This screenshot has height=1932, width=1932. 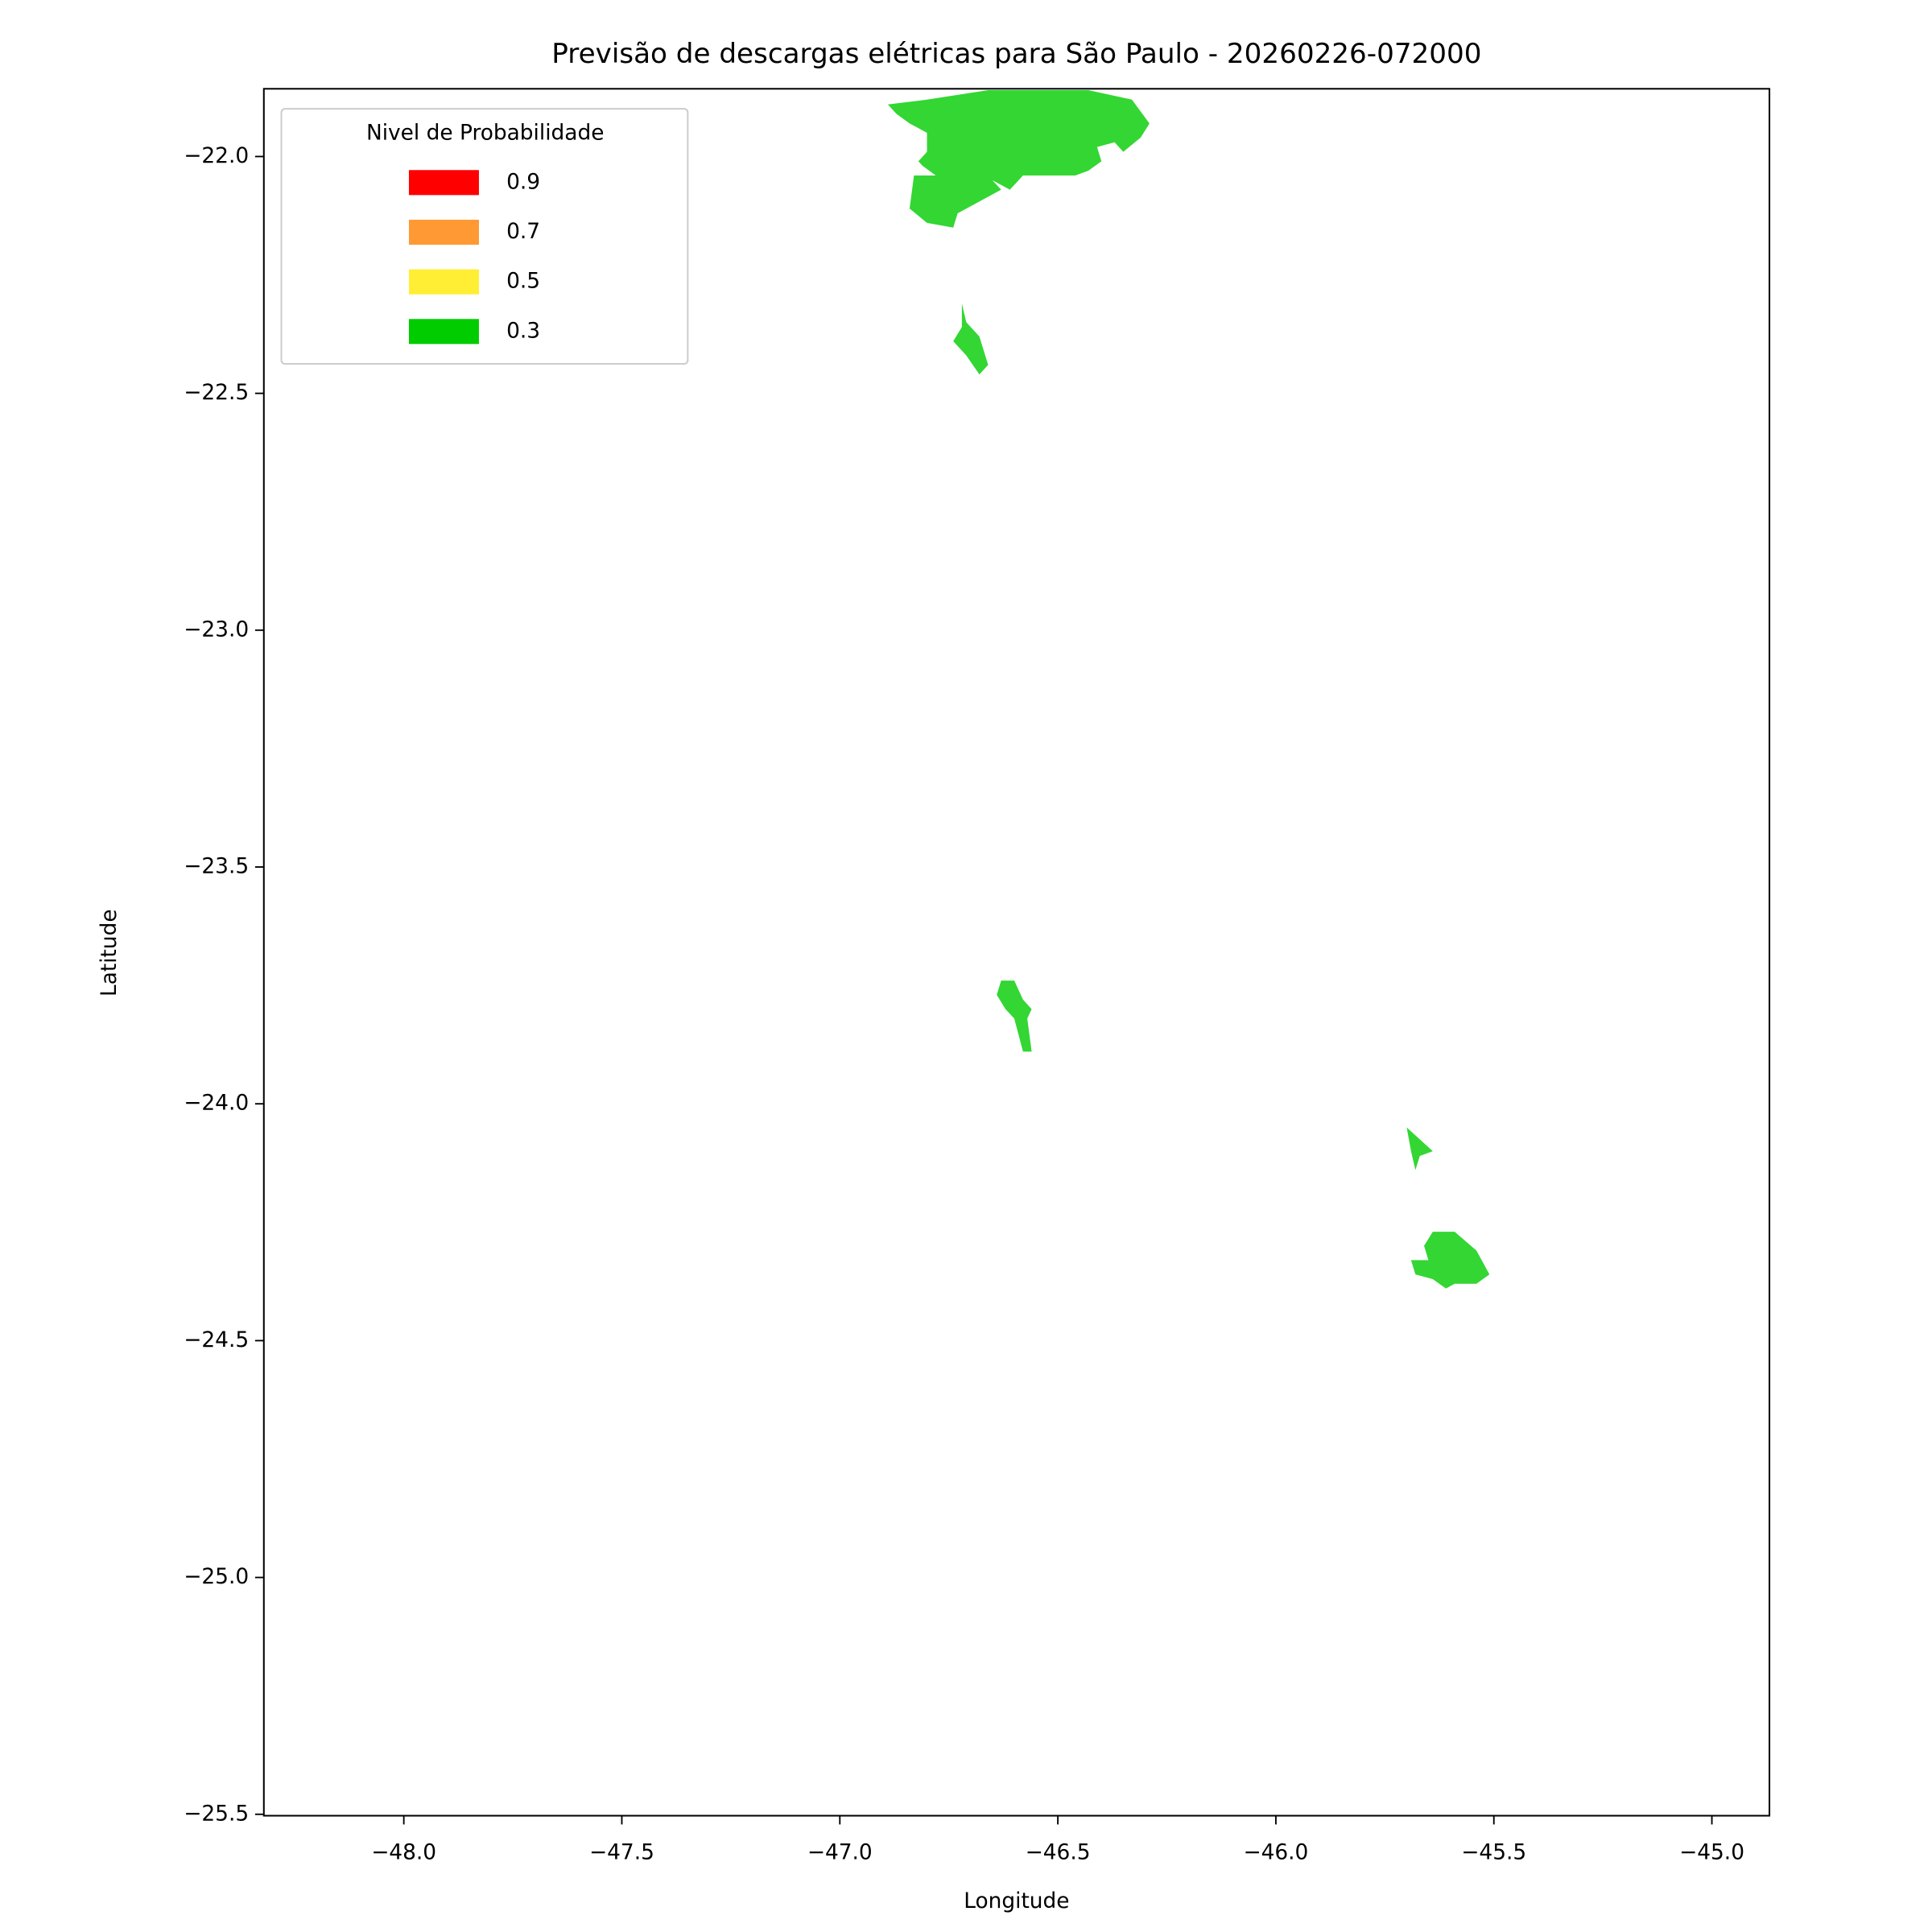 I want to click on legend-title: Nivel de Probabilidade, so click(x=485, y=133).